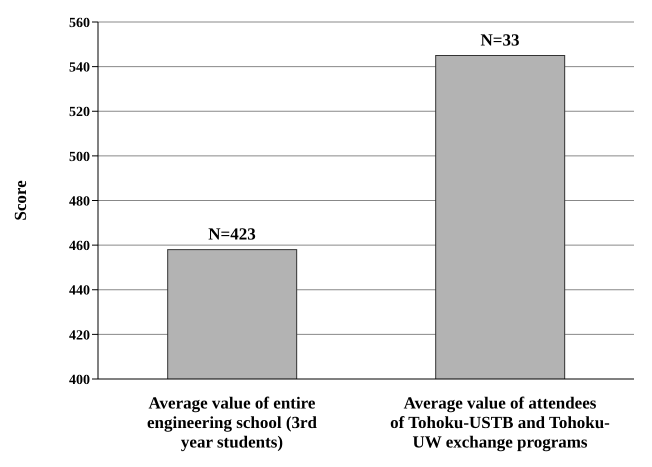 This screenshot has height=467, width=652. Describe the element at coordinates (500, 423) in the screenshot. I see `x-tick-label: Average value of attendees of Tohoku-USTB and Tohoku-UW exchange programs` at that location.